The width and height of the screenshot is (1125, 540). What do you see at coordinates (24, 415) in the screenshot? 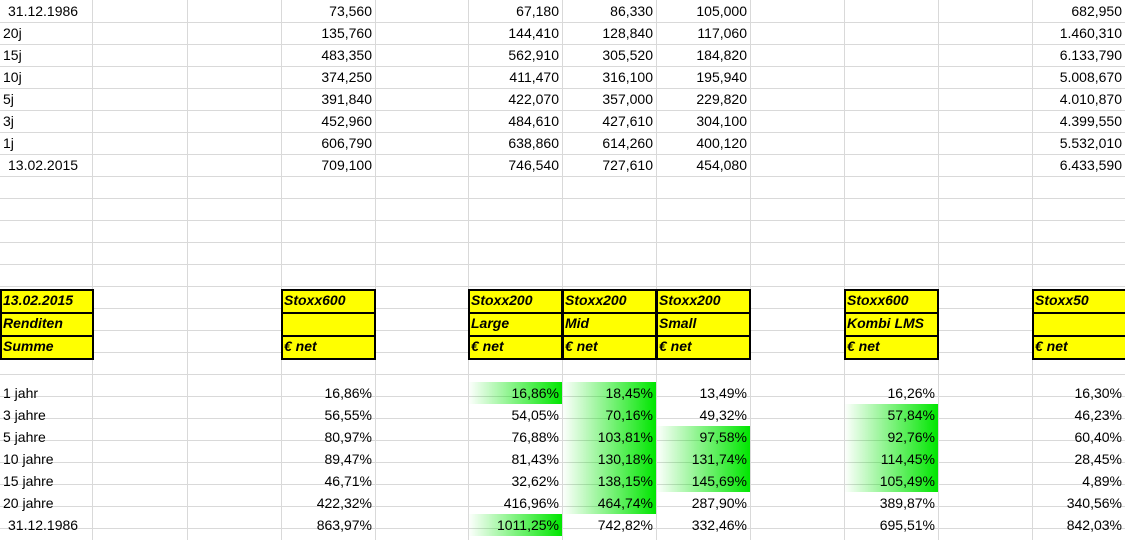
I see `return-cell: 3 jahre` at bounding box center [24, 415].